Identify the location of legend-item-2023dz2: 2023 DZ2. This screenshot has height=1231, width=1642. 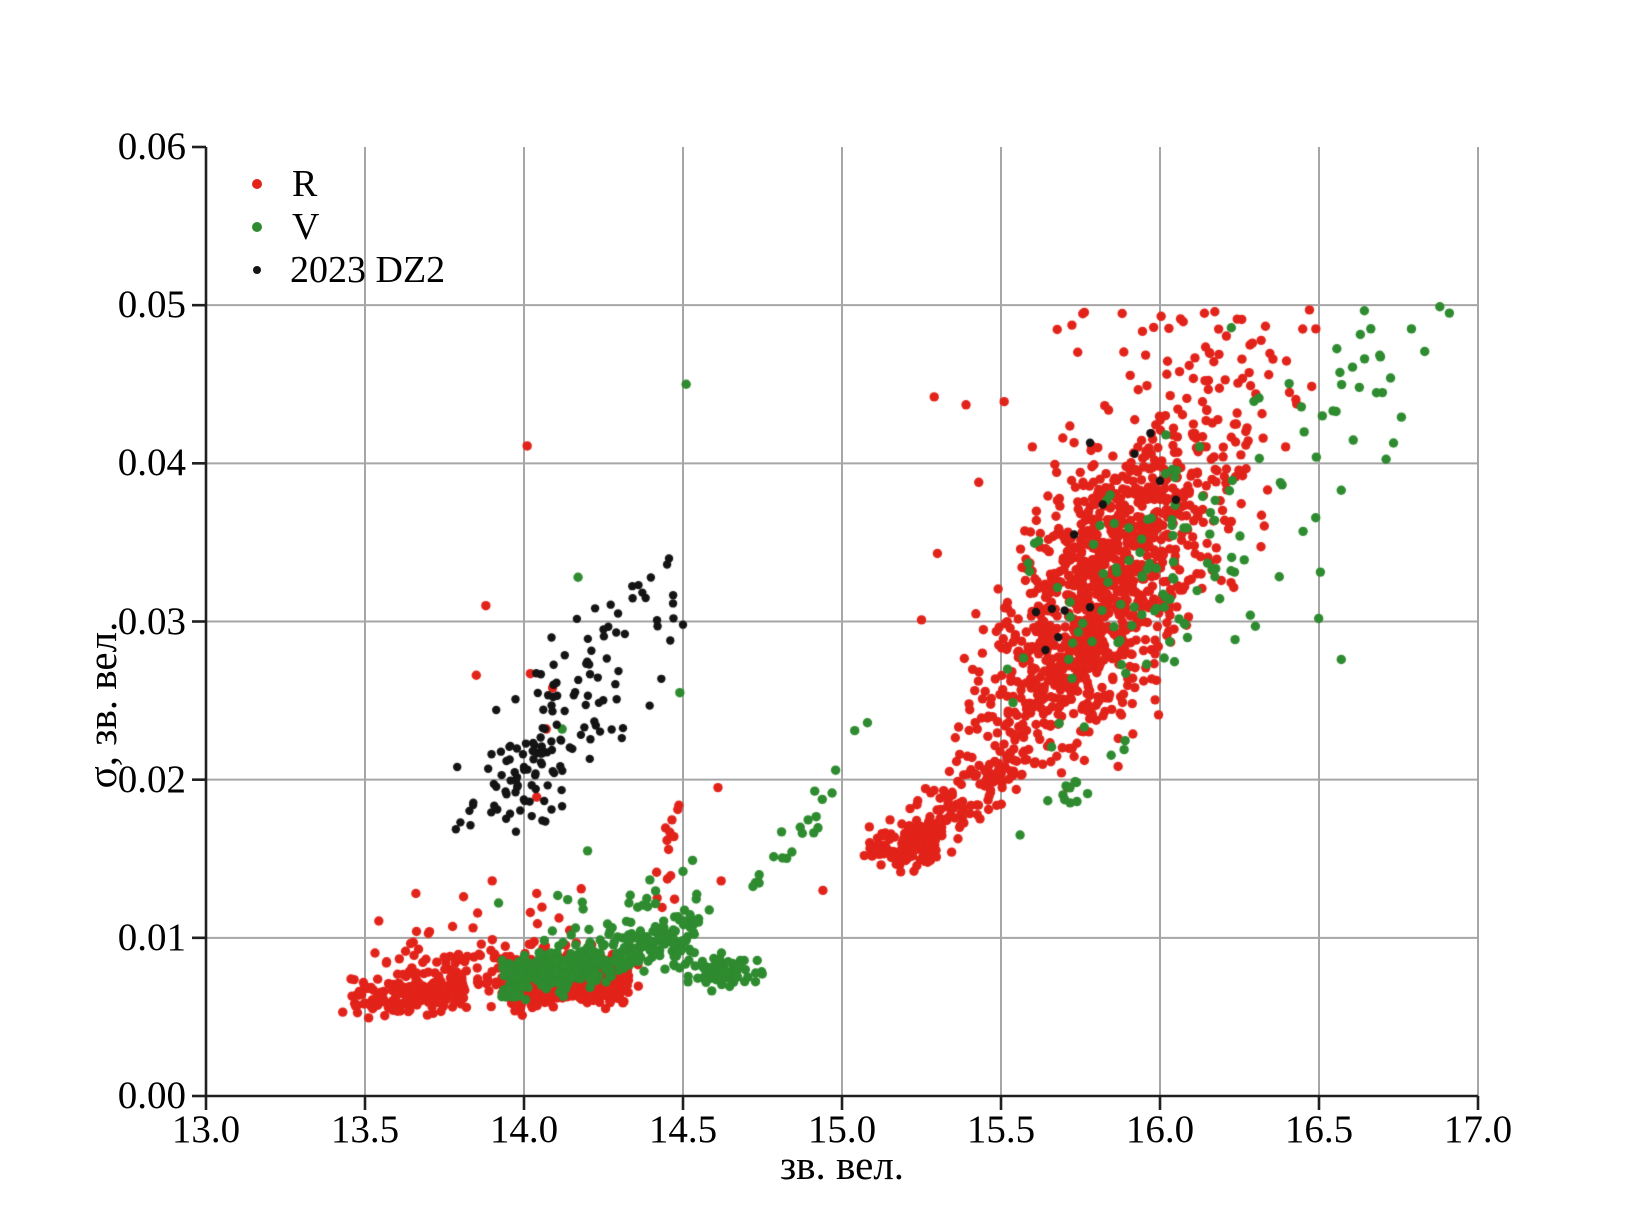
(342, 269).